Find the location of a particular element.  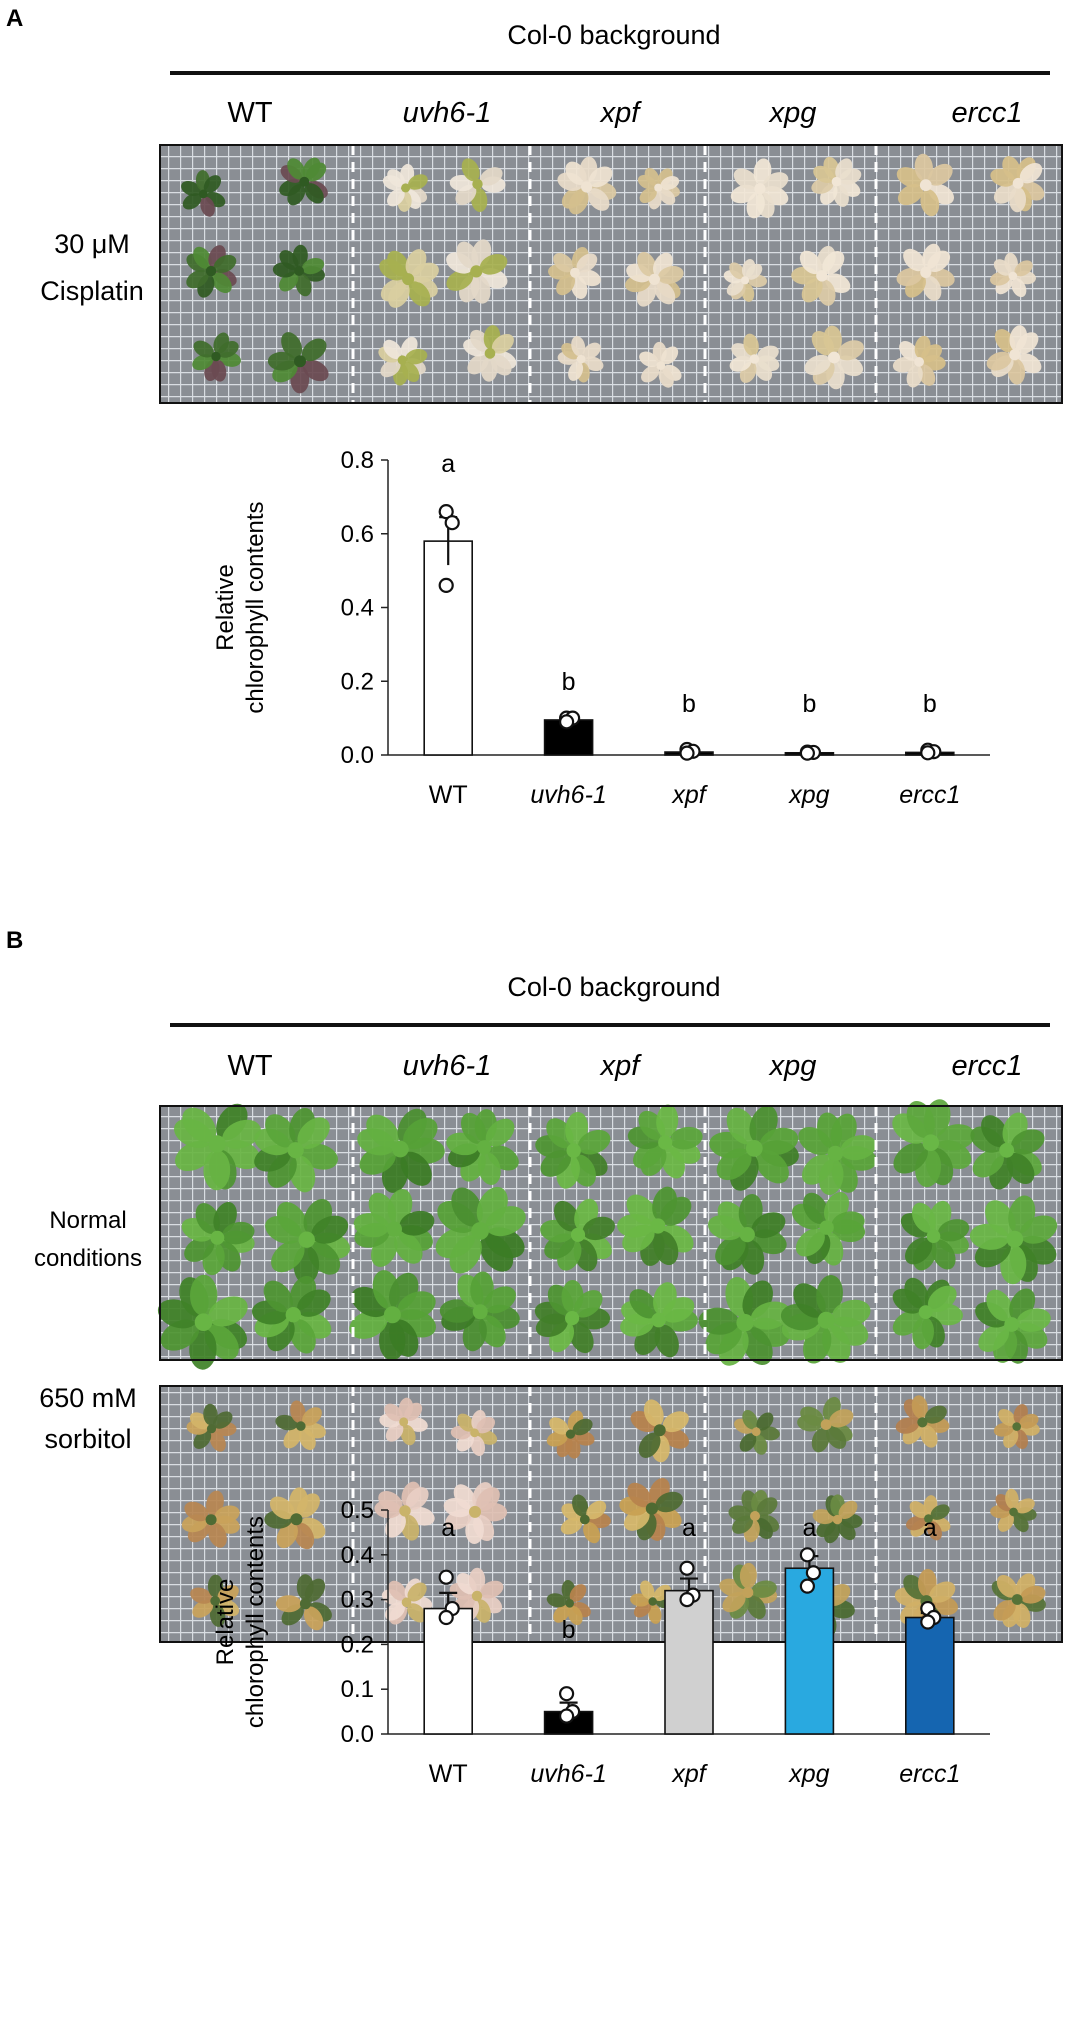

bar-a-wt is located at coordinates (448, 648).